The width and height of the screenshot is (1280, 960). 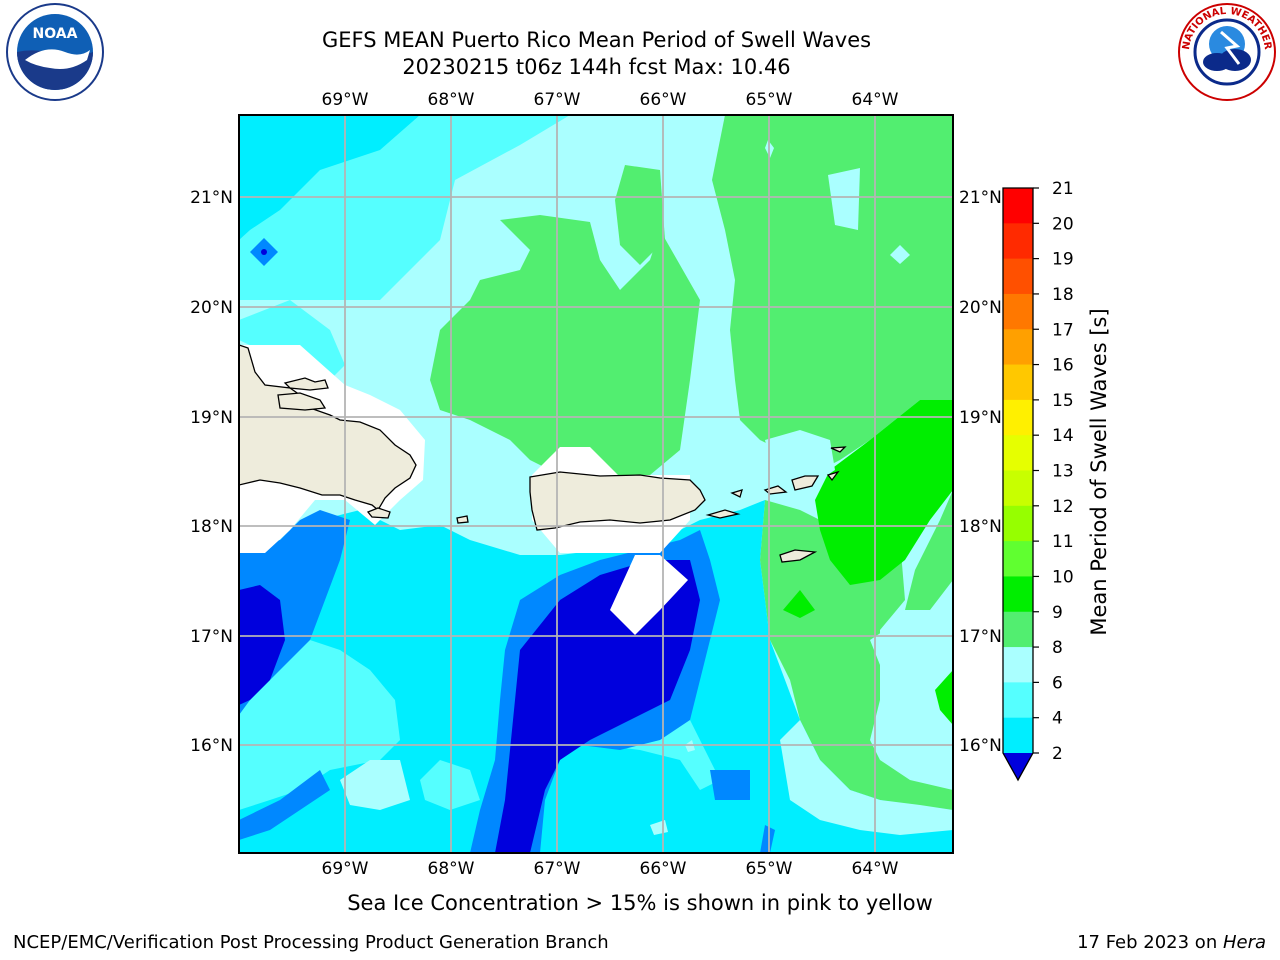 What do you see at coordinates (1063, 577) in the screenshot?
I see `colorbar-tick-label: 10` at bounding box center [1063, 577].